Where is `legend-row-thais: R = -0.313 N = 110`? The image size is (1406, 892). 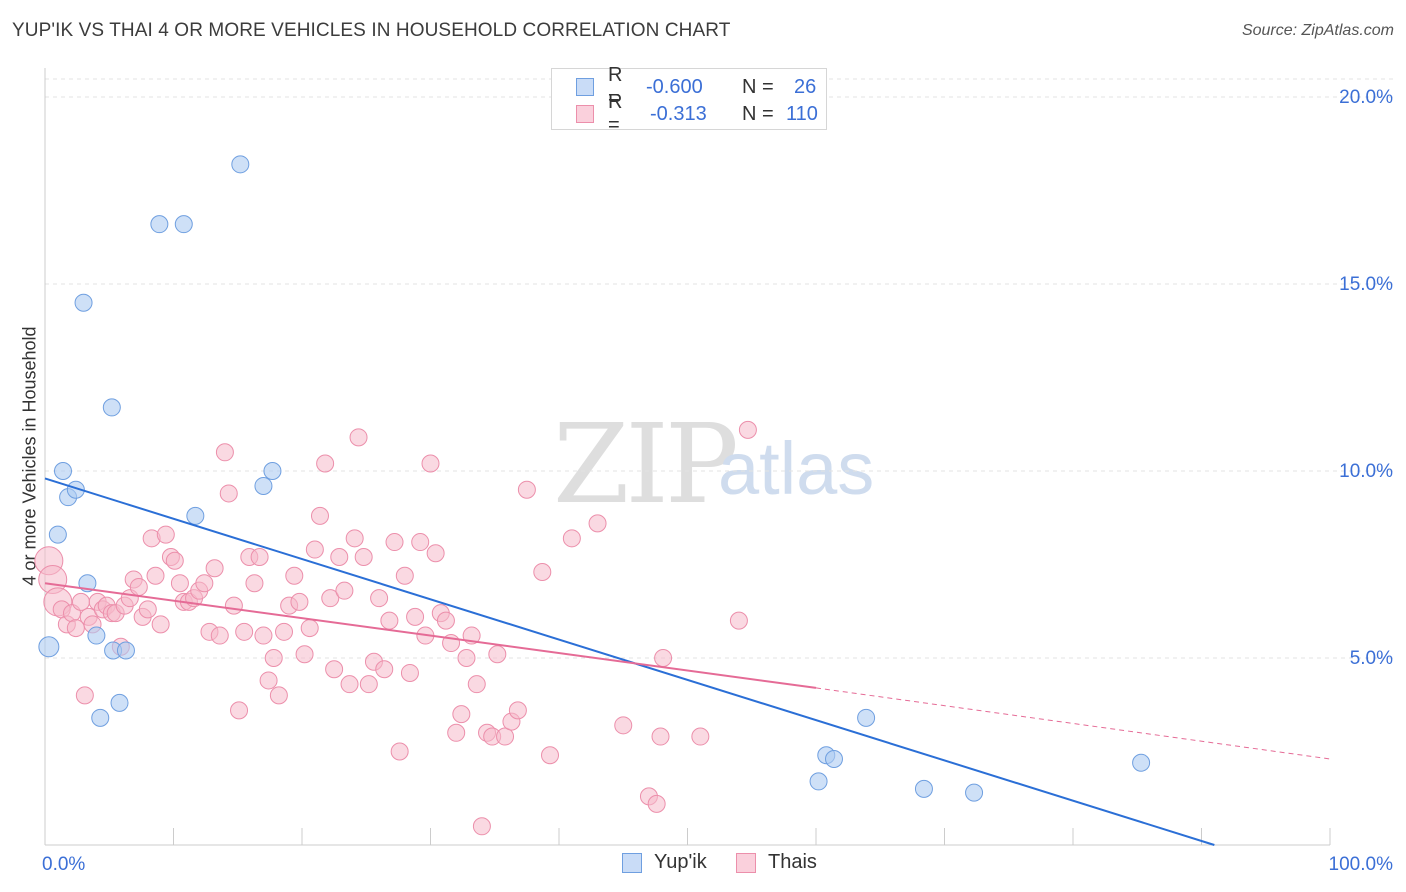 legend-row-thais: R = -0.313 N = 110 is located at coordinates (697, 113).